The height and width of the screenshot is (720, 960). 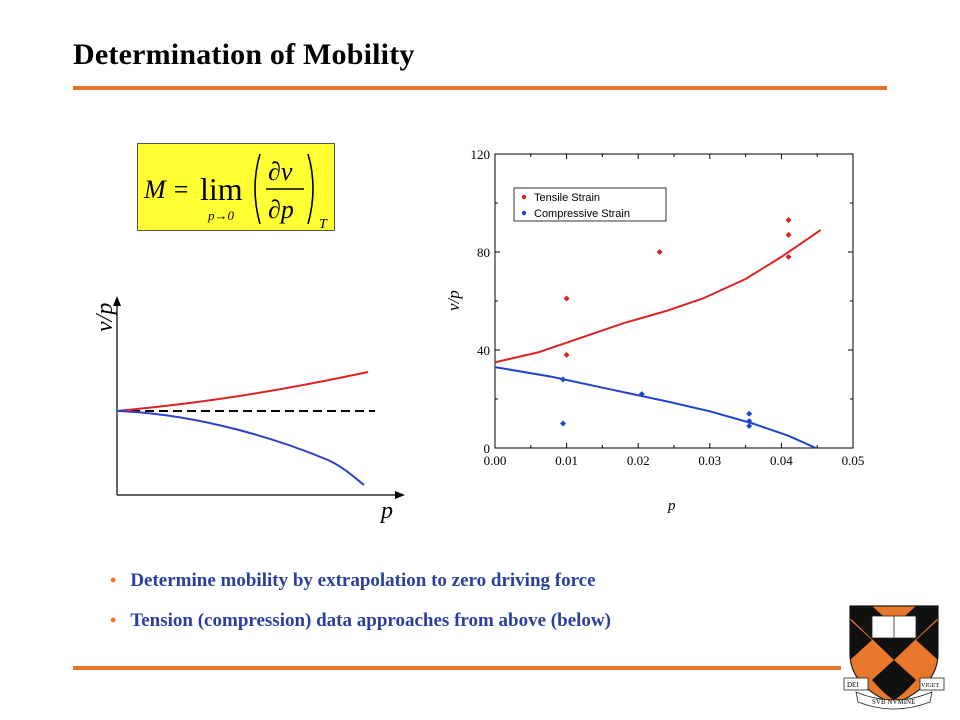 What do you see at coordinates (930, 686) in the screenshot?
I see `shield-text-right: VIGET` at bounding box center [930, 686].